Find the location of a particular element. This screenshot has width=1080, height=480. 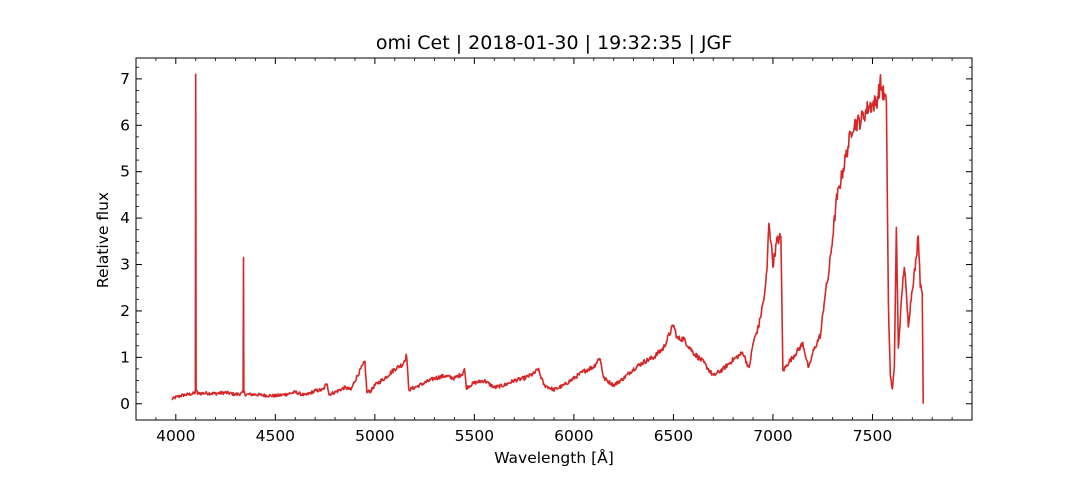

y-axis-label: Relative flux is located at coordinates (103, 240).